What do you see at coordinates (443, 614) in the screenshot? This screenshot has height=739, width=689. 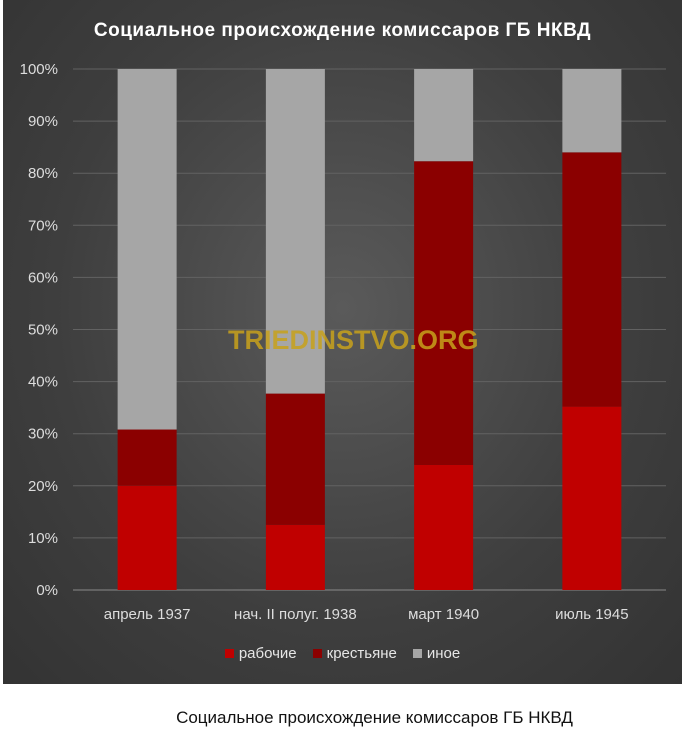 I see `x-tick-label: март 1940` at bounding box center [443, 614].